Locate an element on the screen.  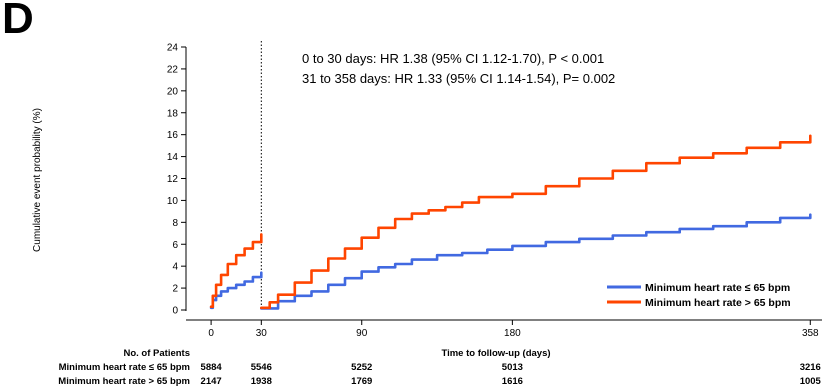
y-tick-label: 6 is located at coordinates (175, 245).